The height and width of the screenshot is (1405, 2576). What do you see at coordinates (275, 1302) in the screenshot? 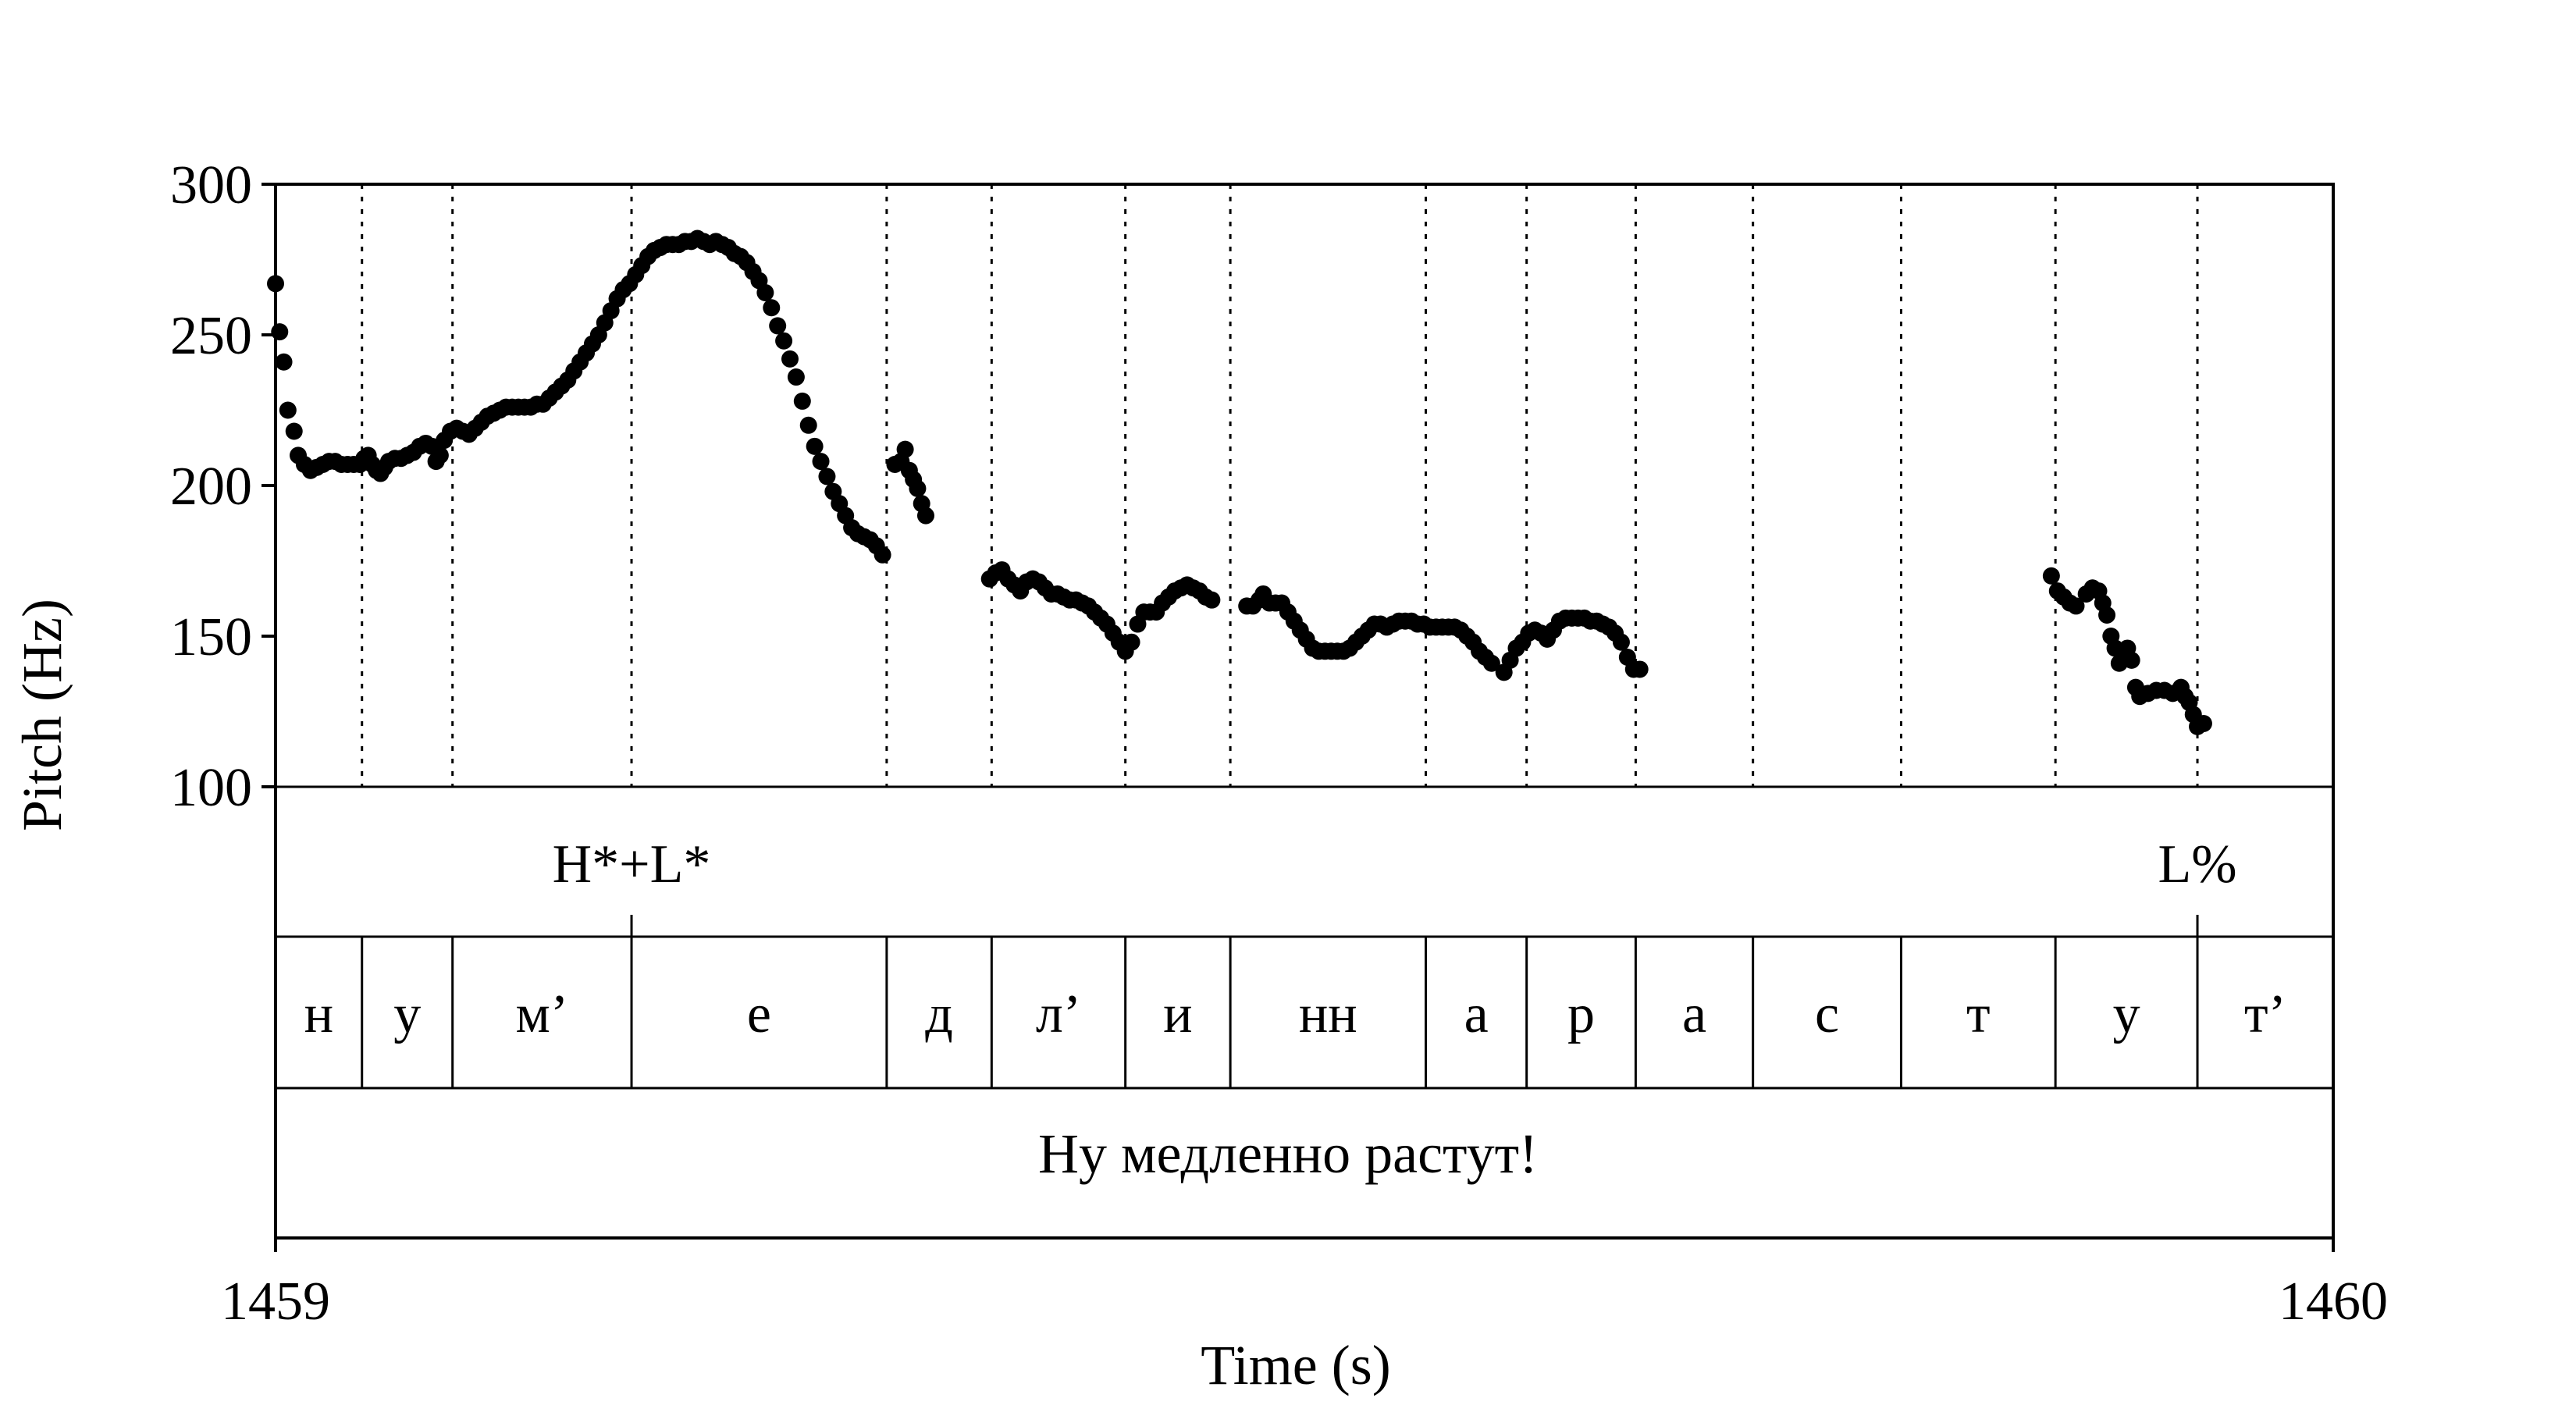
I see `x-tick-label: 1459` at bounding box center [275, 1302].